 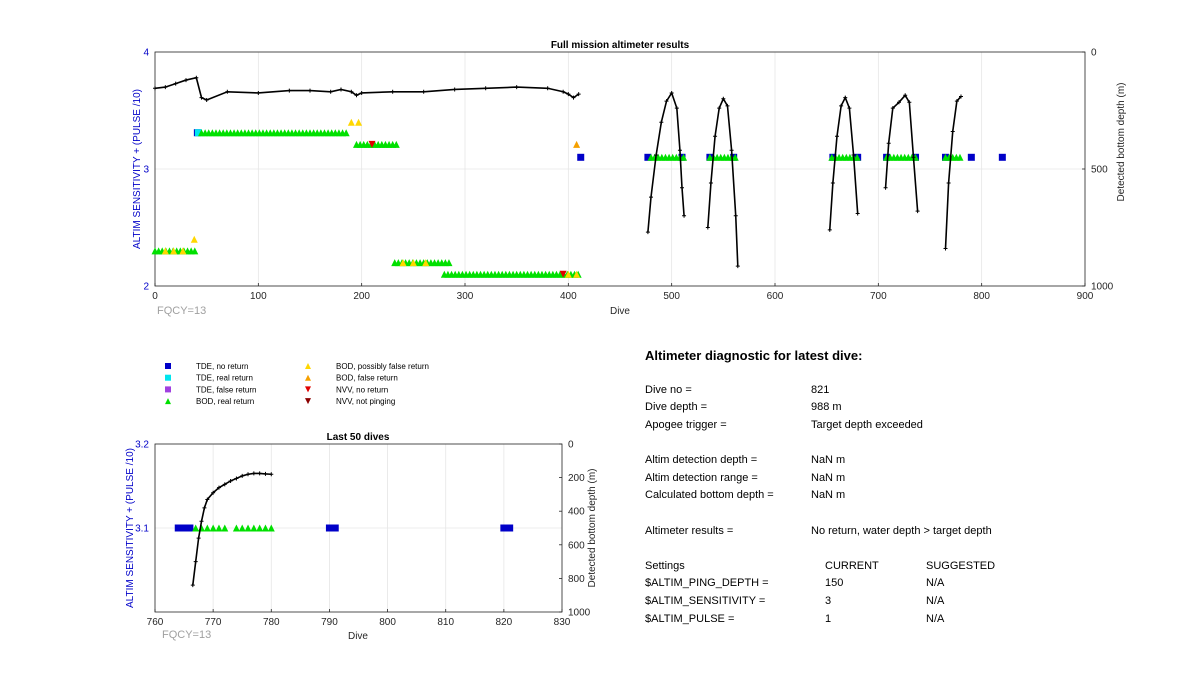 I want to click on small-chart-title: Last 50 dives, so click(x=358, y=437).